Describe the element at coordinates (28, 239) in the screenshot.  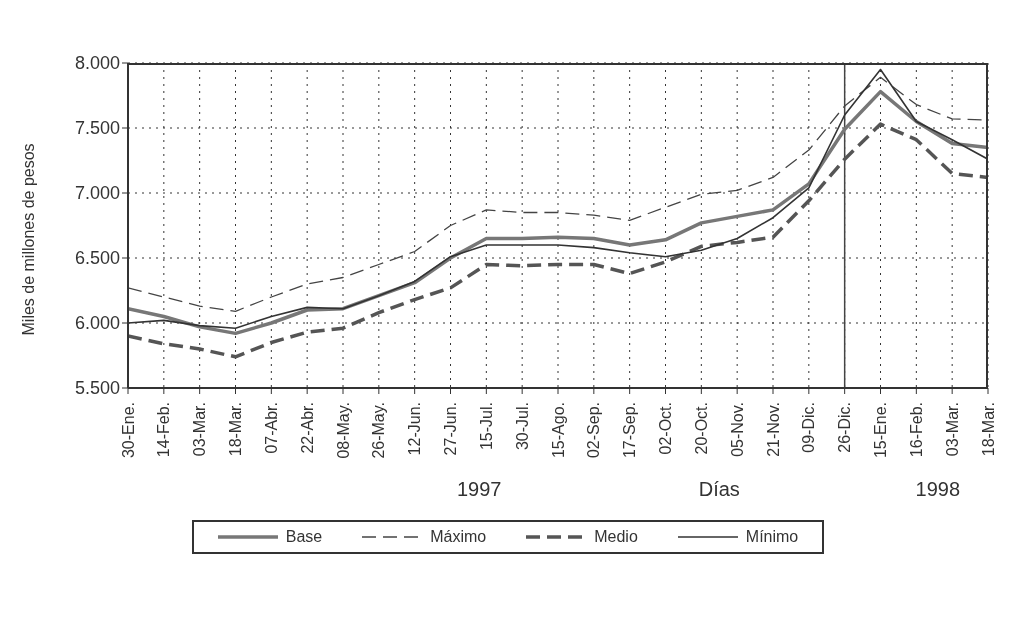
I see `y-axis-title: Miles de millones de pesos` at that location.